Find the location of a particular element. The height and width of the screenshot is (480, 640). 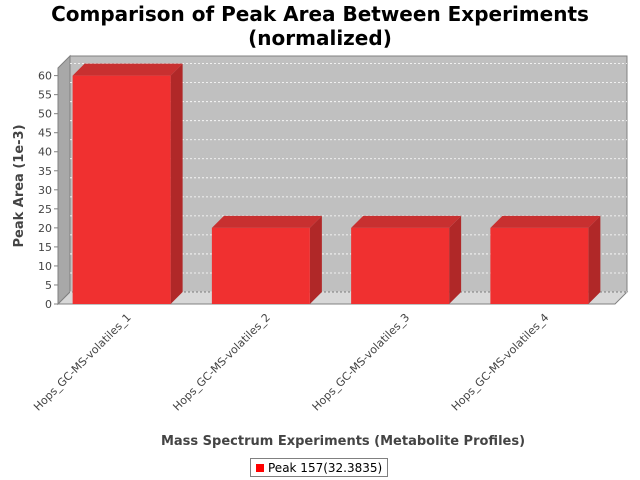

y-tick-label: 10 is located at coordinates (45, 266).